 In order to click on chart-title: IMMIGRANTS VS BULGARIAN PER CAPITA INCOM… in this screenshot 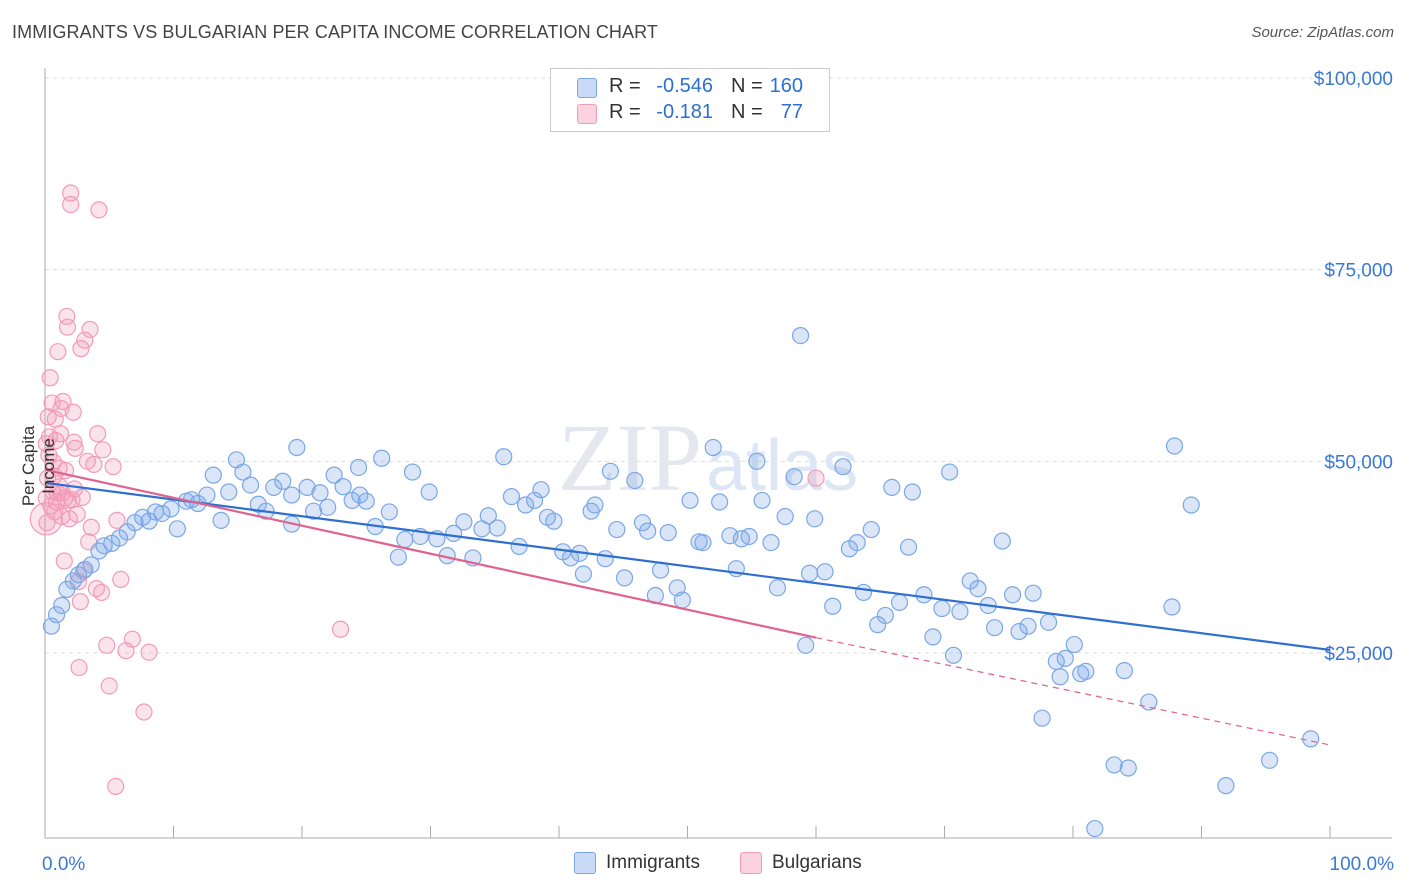, I will do `click(335, 32)`.